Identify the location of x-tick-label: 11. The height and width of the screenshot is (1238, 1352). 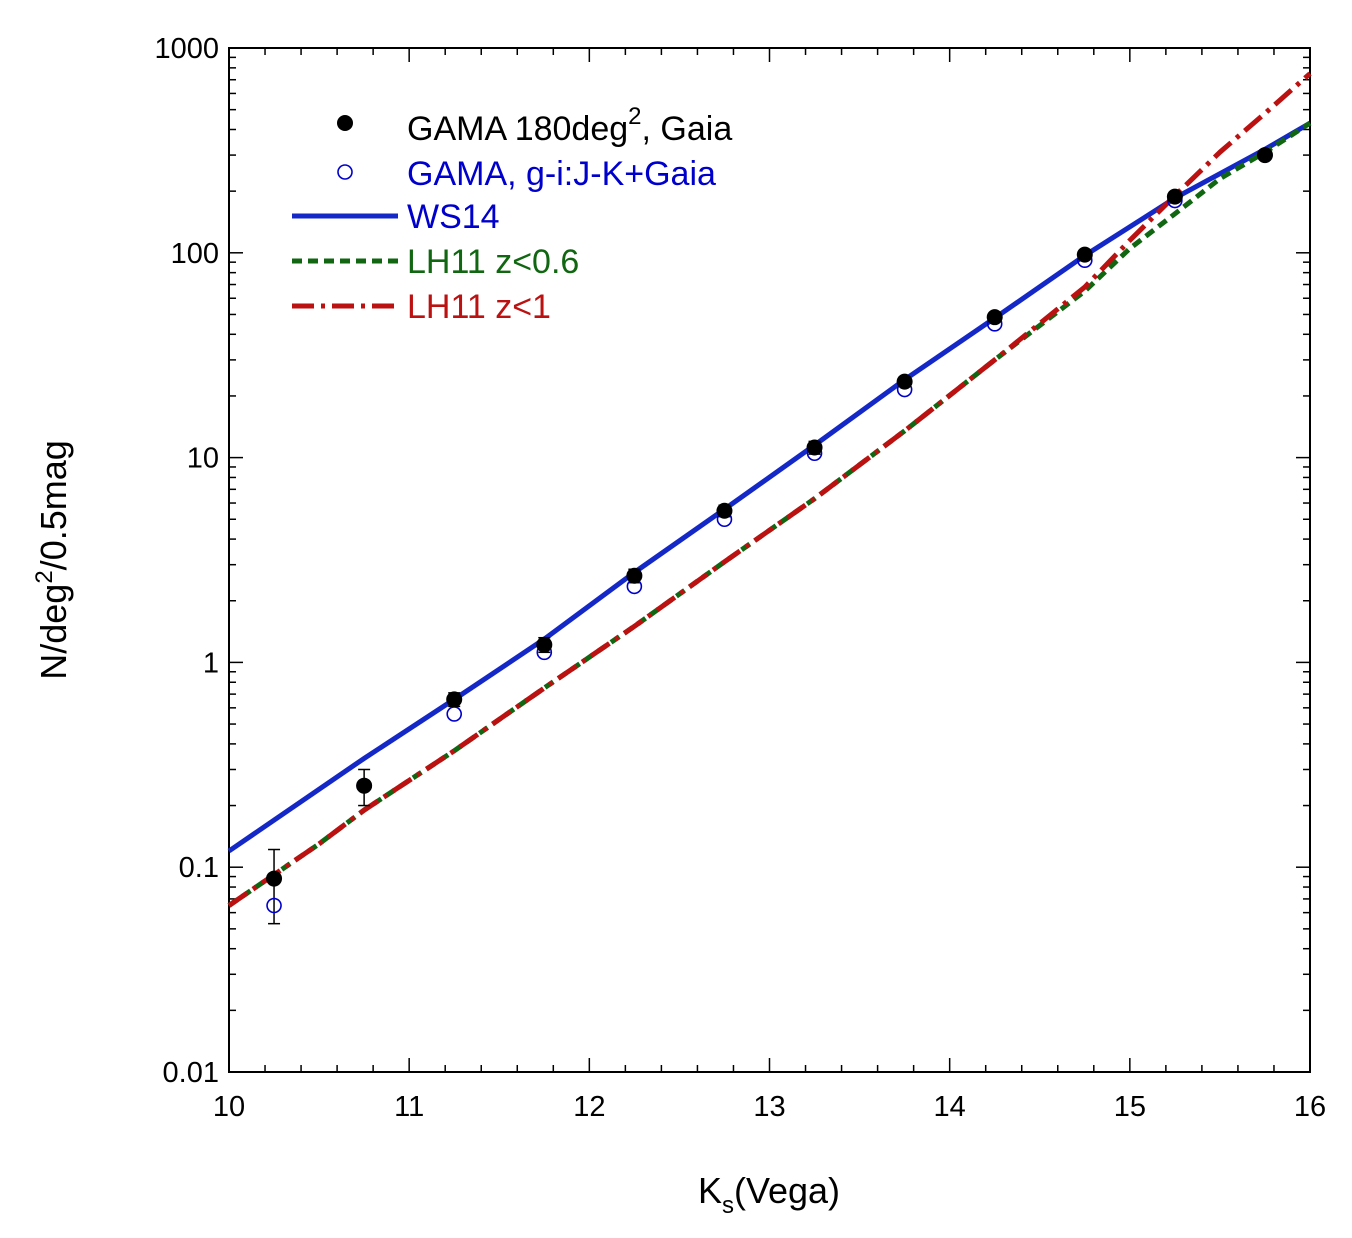
(409, 1107).